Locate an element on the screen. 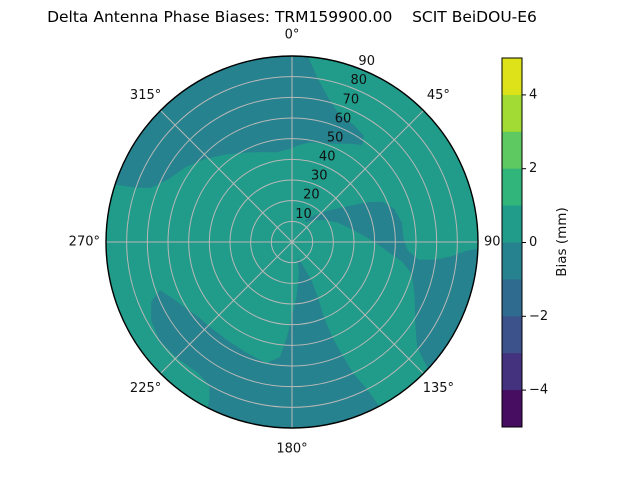  angular-tick-label-90: 90 is located at coordinates (492, 242).